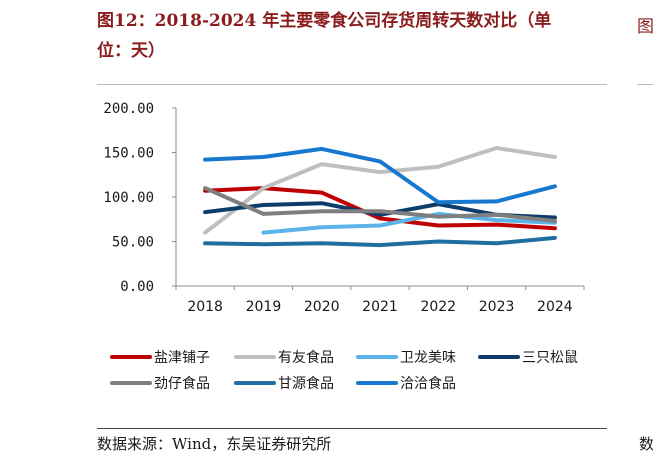 Image resolution: width=653 pixels, height=468 pixels. What do you see at coordinates (380, 307) in the screenshot?
I see `x-tick-label: 2021` at bounding box center [380, 307].